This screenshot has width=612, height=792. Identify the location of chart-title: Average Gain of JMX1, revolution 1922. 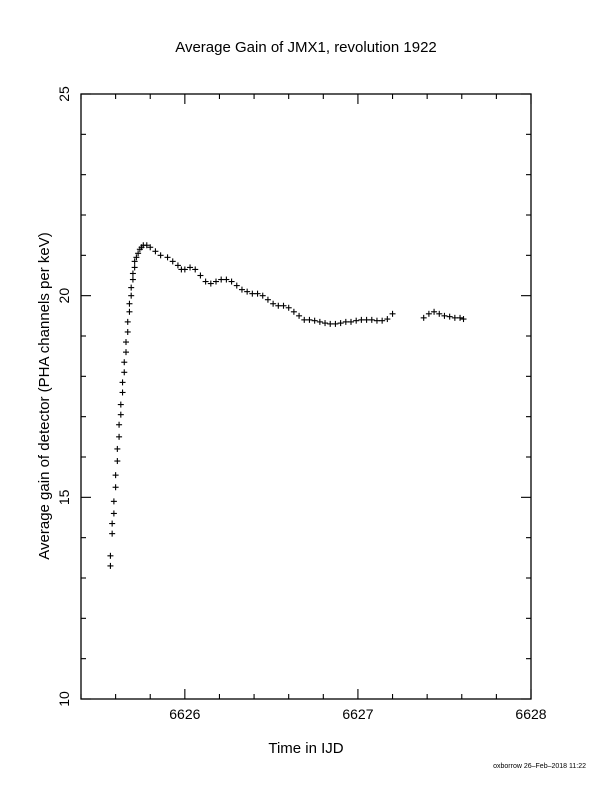
(306, 47).